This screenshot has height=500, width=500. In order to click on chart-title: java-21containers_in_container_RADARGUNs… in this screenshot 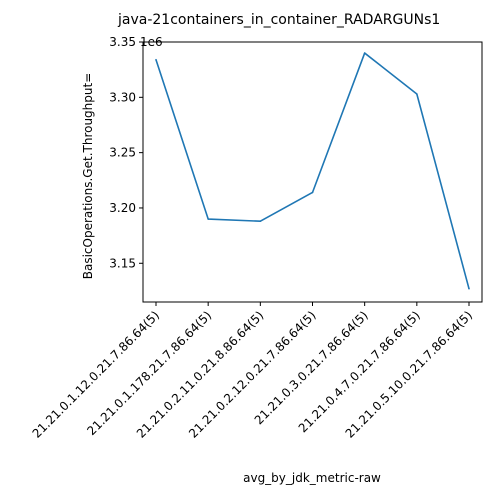, I will do `click(278, 20)`.